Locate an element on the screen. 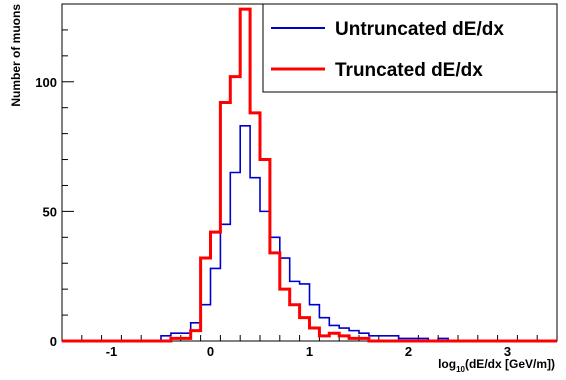 The width and height of the screenshot is (566, 380). y-tick-label: 0 is located at coordinates (53, 341).